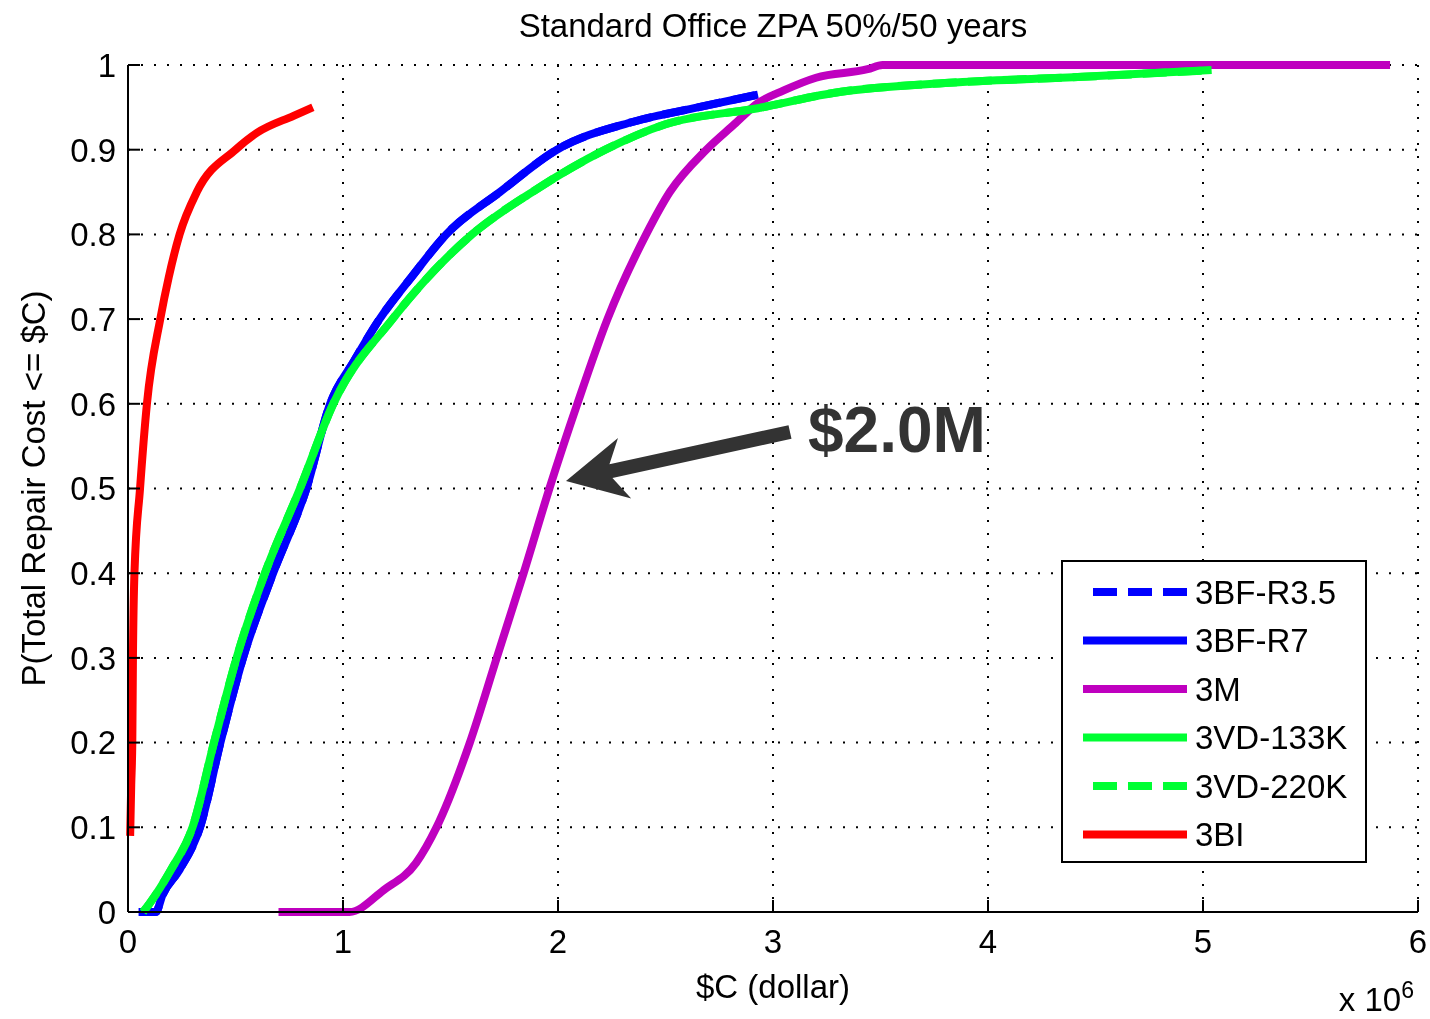 This screenshot has height=1019, width=1430. I want to click on y-tick-label: 0.4, so click(93, 574).